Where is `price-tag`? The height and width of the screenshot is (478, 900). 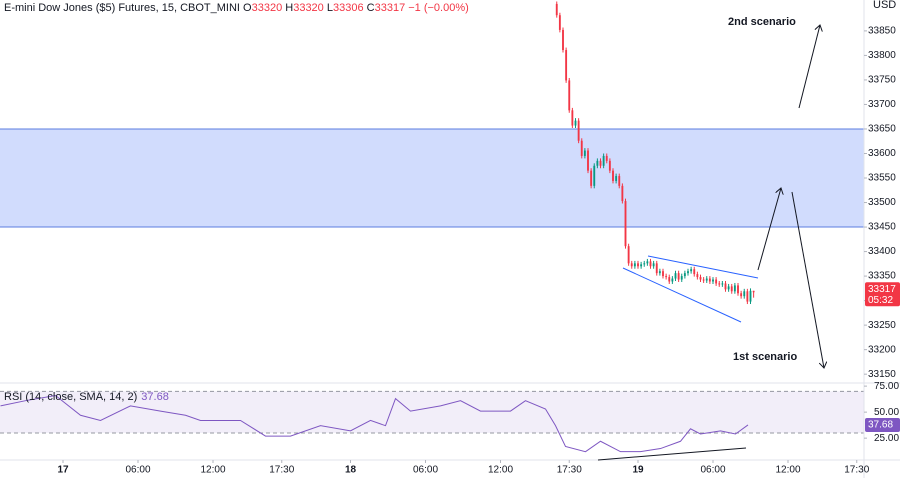
price-tag is located at coordinates (882, 294).